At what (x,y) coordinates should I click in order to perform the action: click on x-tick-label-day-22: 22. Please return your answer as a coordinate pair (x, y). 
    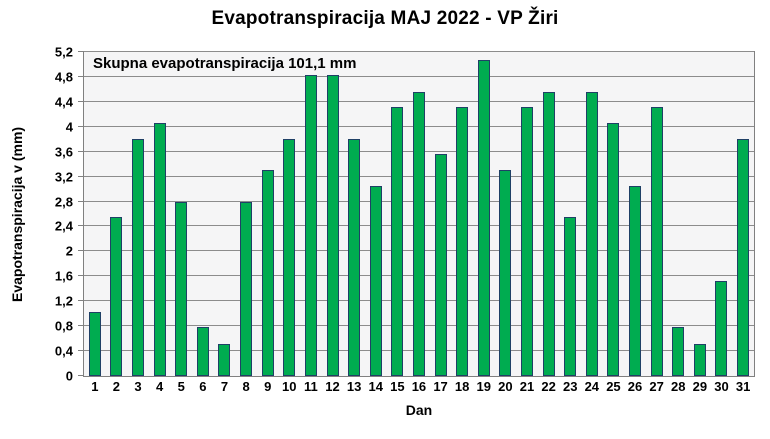
    Looking at the image, I should click on (548, 386).